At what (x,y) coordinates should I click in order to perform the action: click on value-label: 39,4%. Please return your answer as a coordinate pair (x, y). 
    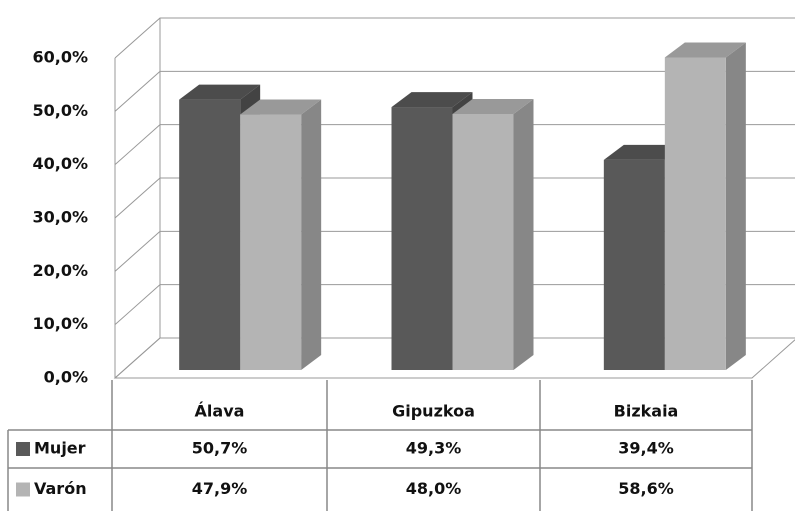
    Looking at the image, I should click on (646, 448).